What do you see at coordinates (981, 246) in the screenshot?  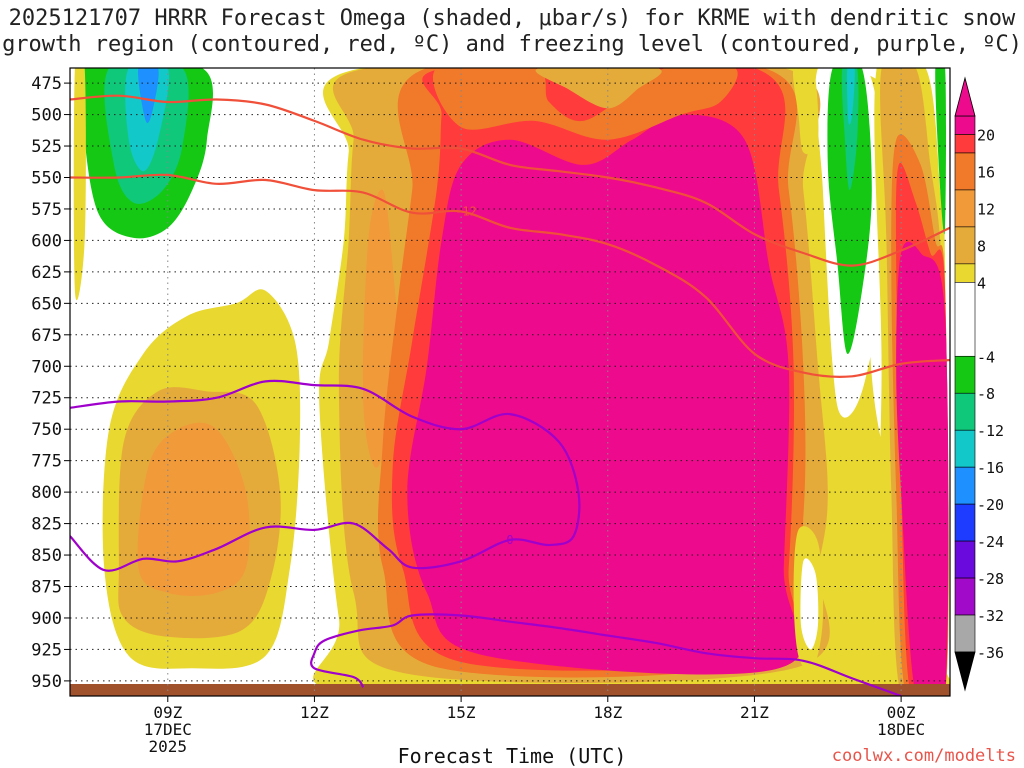 I see `colorbar-label: 8` at bounding box center [981, 246].